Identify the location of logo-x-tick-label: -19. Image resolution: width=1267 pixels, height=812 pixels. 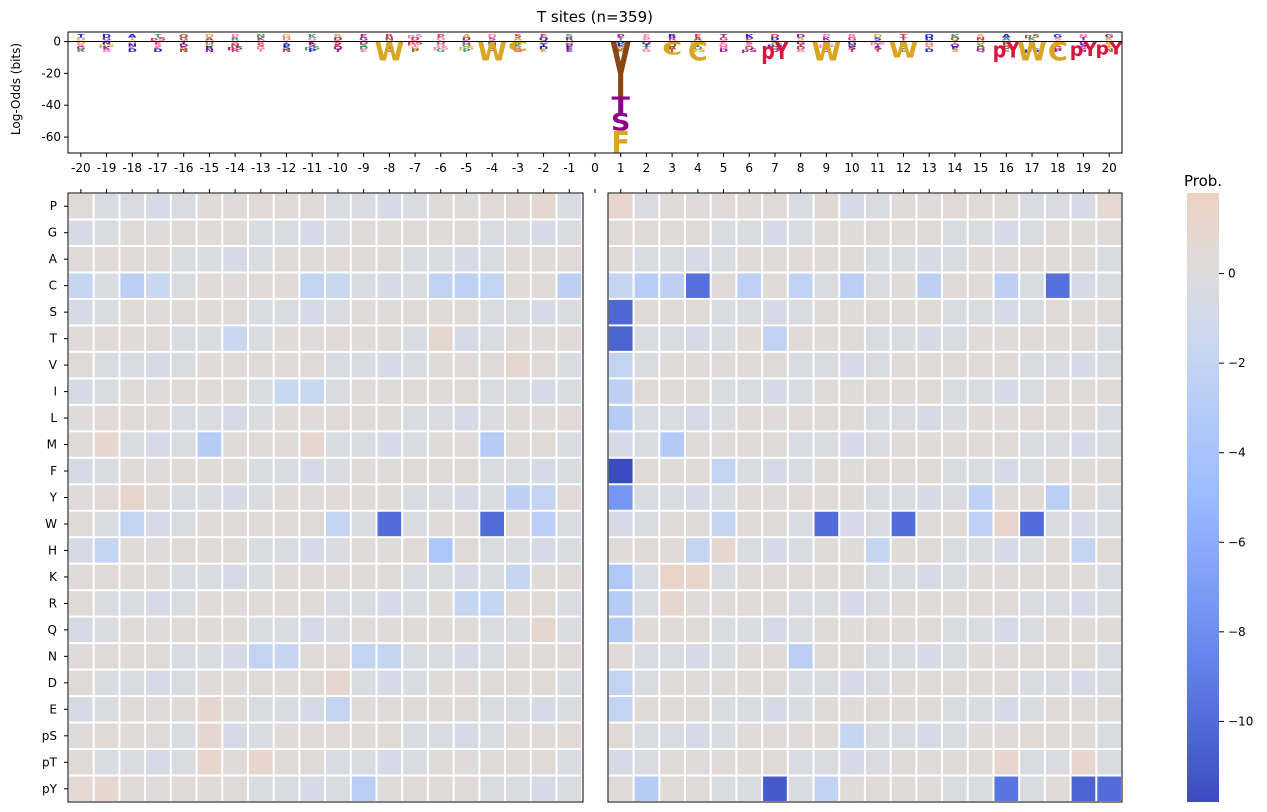
(107, 168).